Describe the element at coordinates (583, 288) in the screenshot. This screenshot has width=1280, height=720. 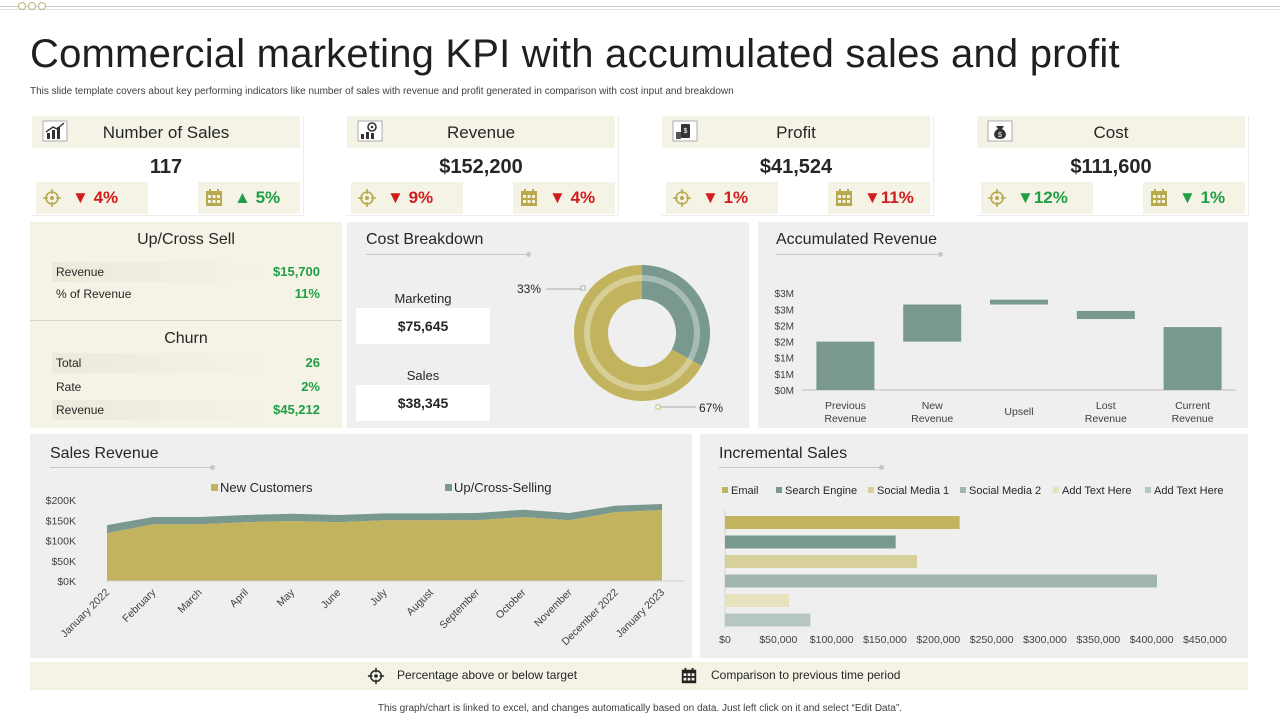
I see `label-marker` at that location.